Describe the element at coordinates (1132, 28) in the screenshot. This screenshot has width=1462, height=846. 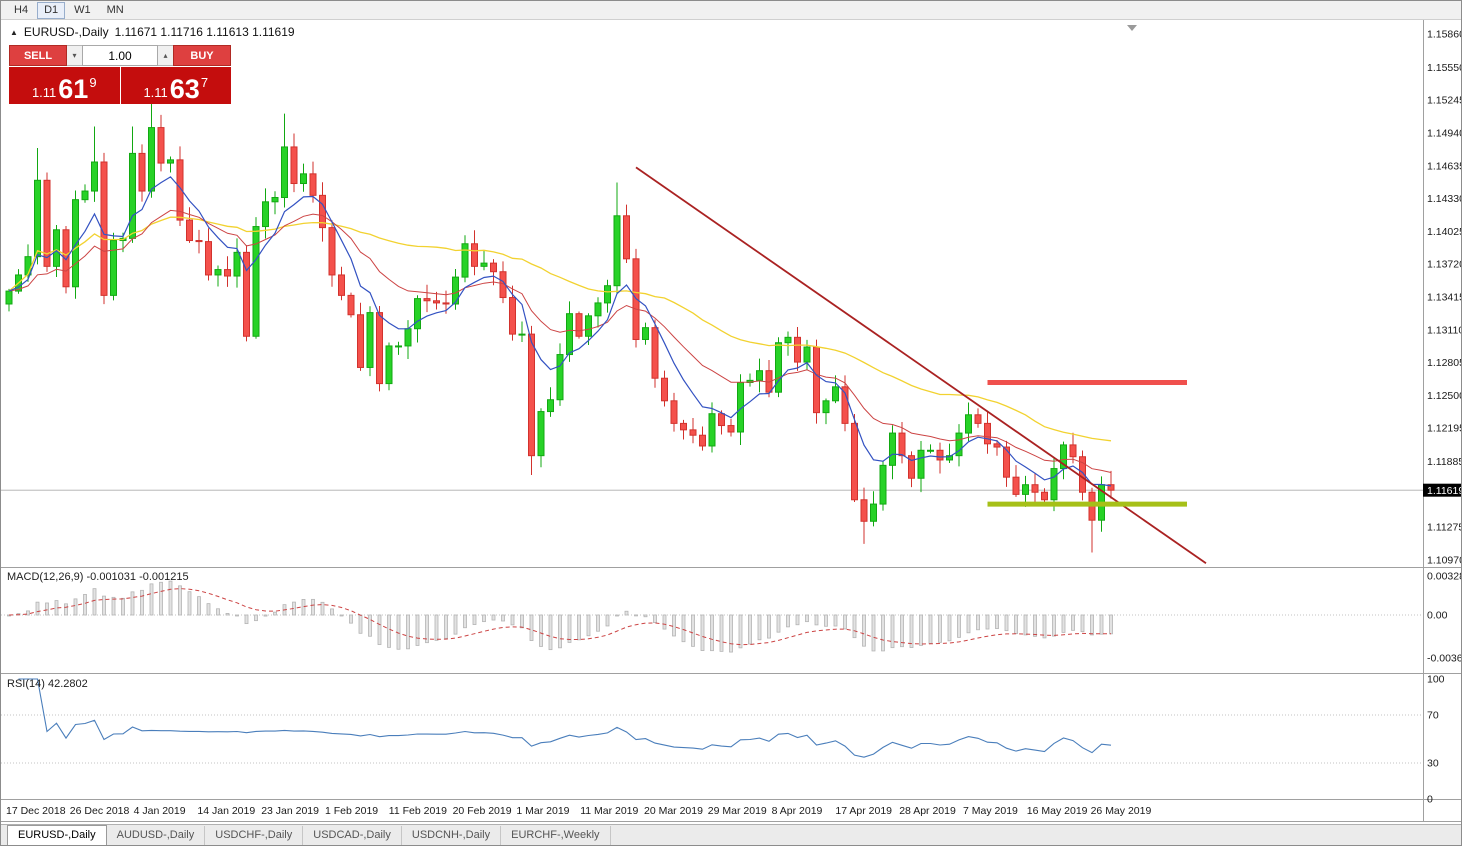
I see `chart-shift-icon` at that location.